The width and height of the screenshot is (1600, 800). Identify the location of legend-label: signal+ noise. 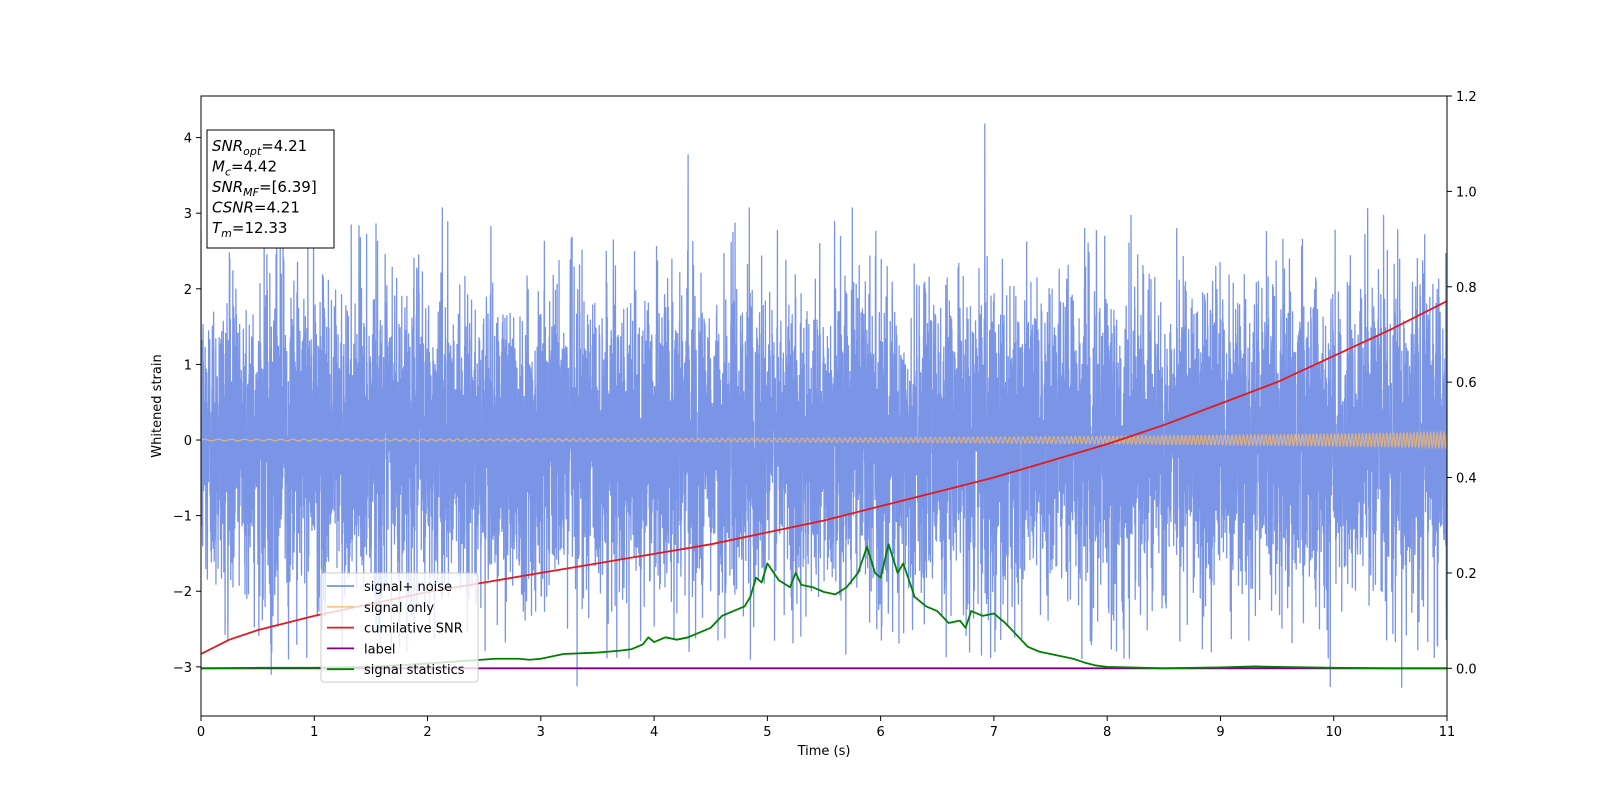
(408, 587).